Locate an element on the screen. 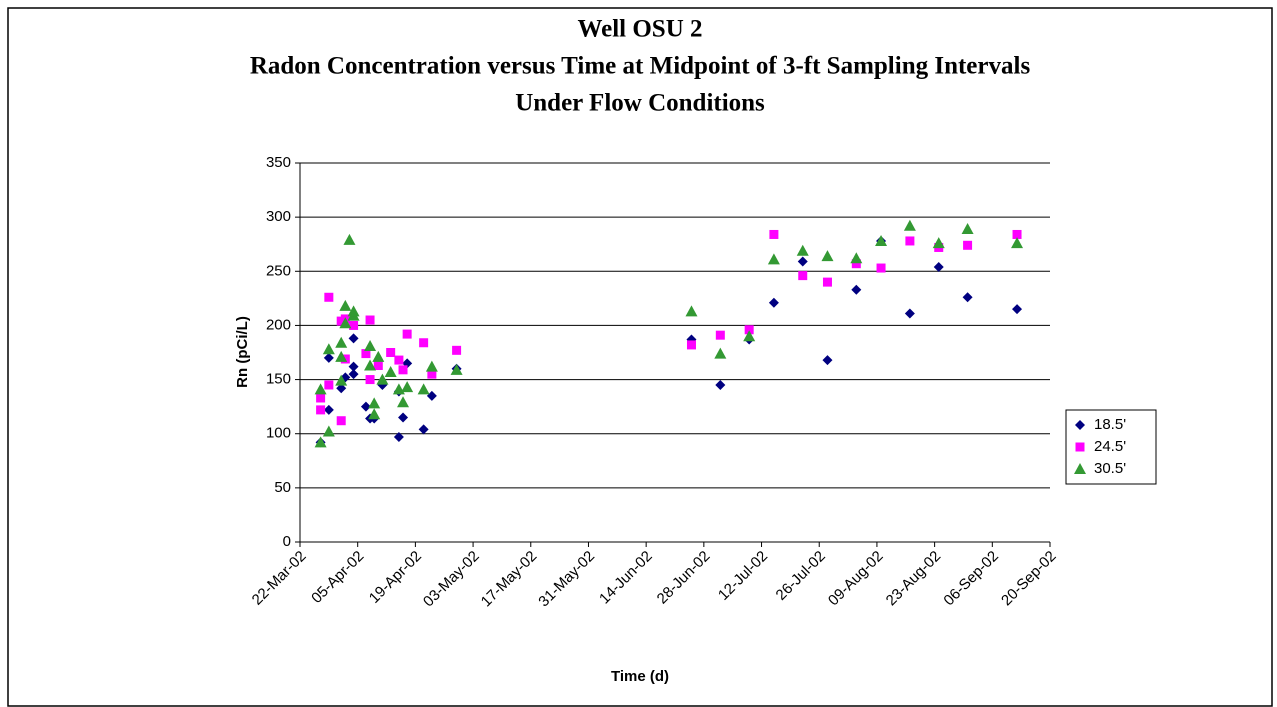 This screenshot has width=1277, height=707. legend-label: 18.5' is located at coordinates (1110, 424).